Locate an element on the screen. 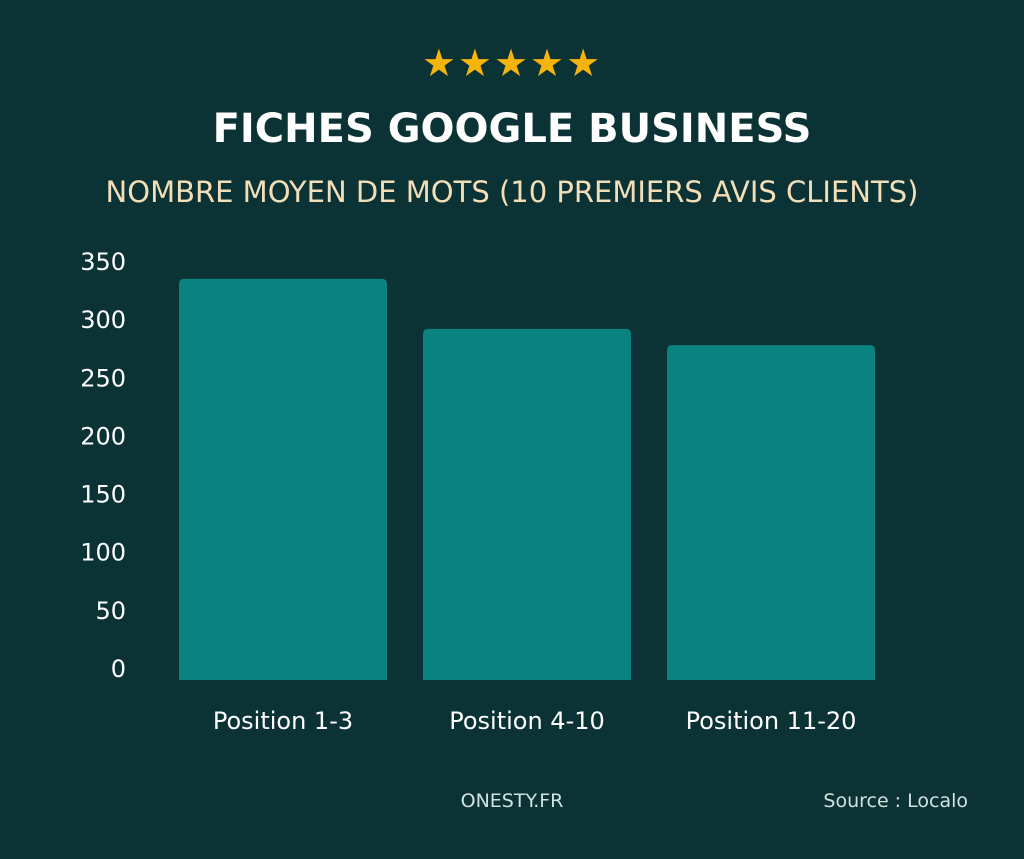  rating-stars-icon: ★★★★★ is located at coordinates (512, 63).